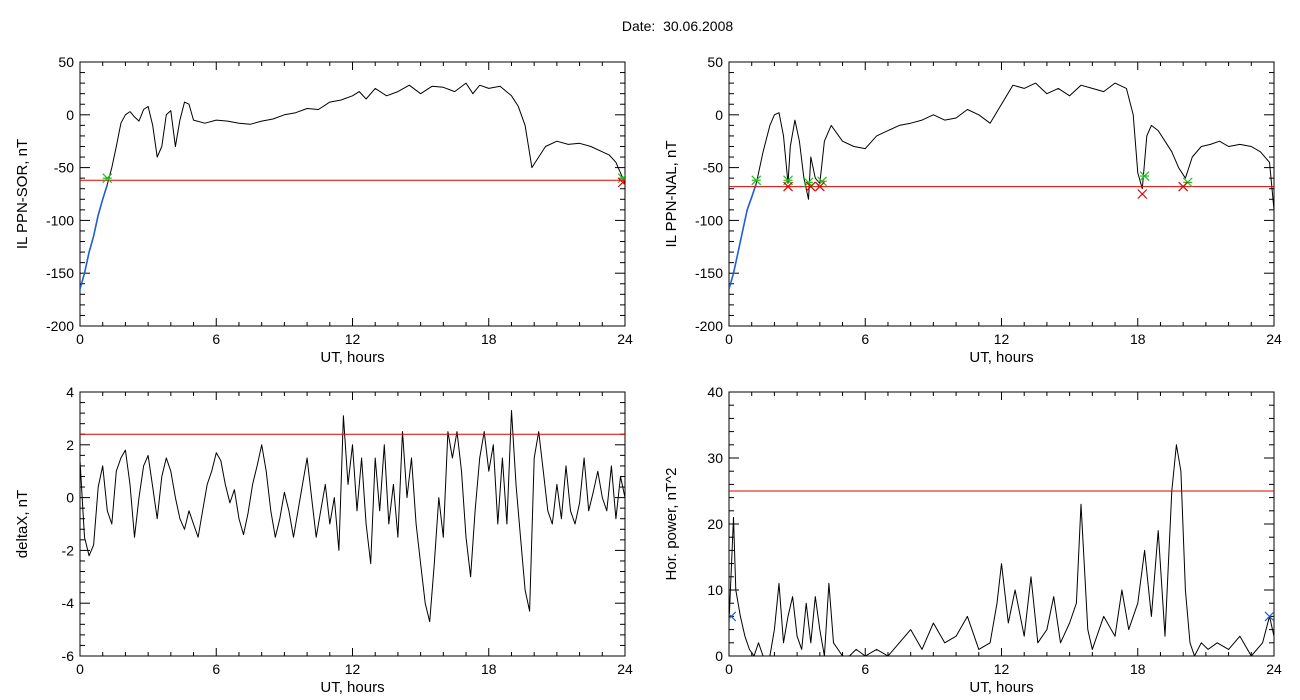  I want to click on hor-power-xtick-label: 12, so click(1002, 669).